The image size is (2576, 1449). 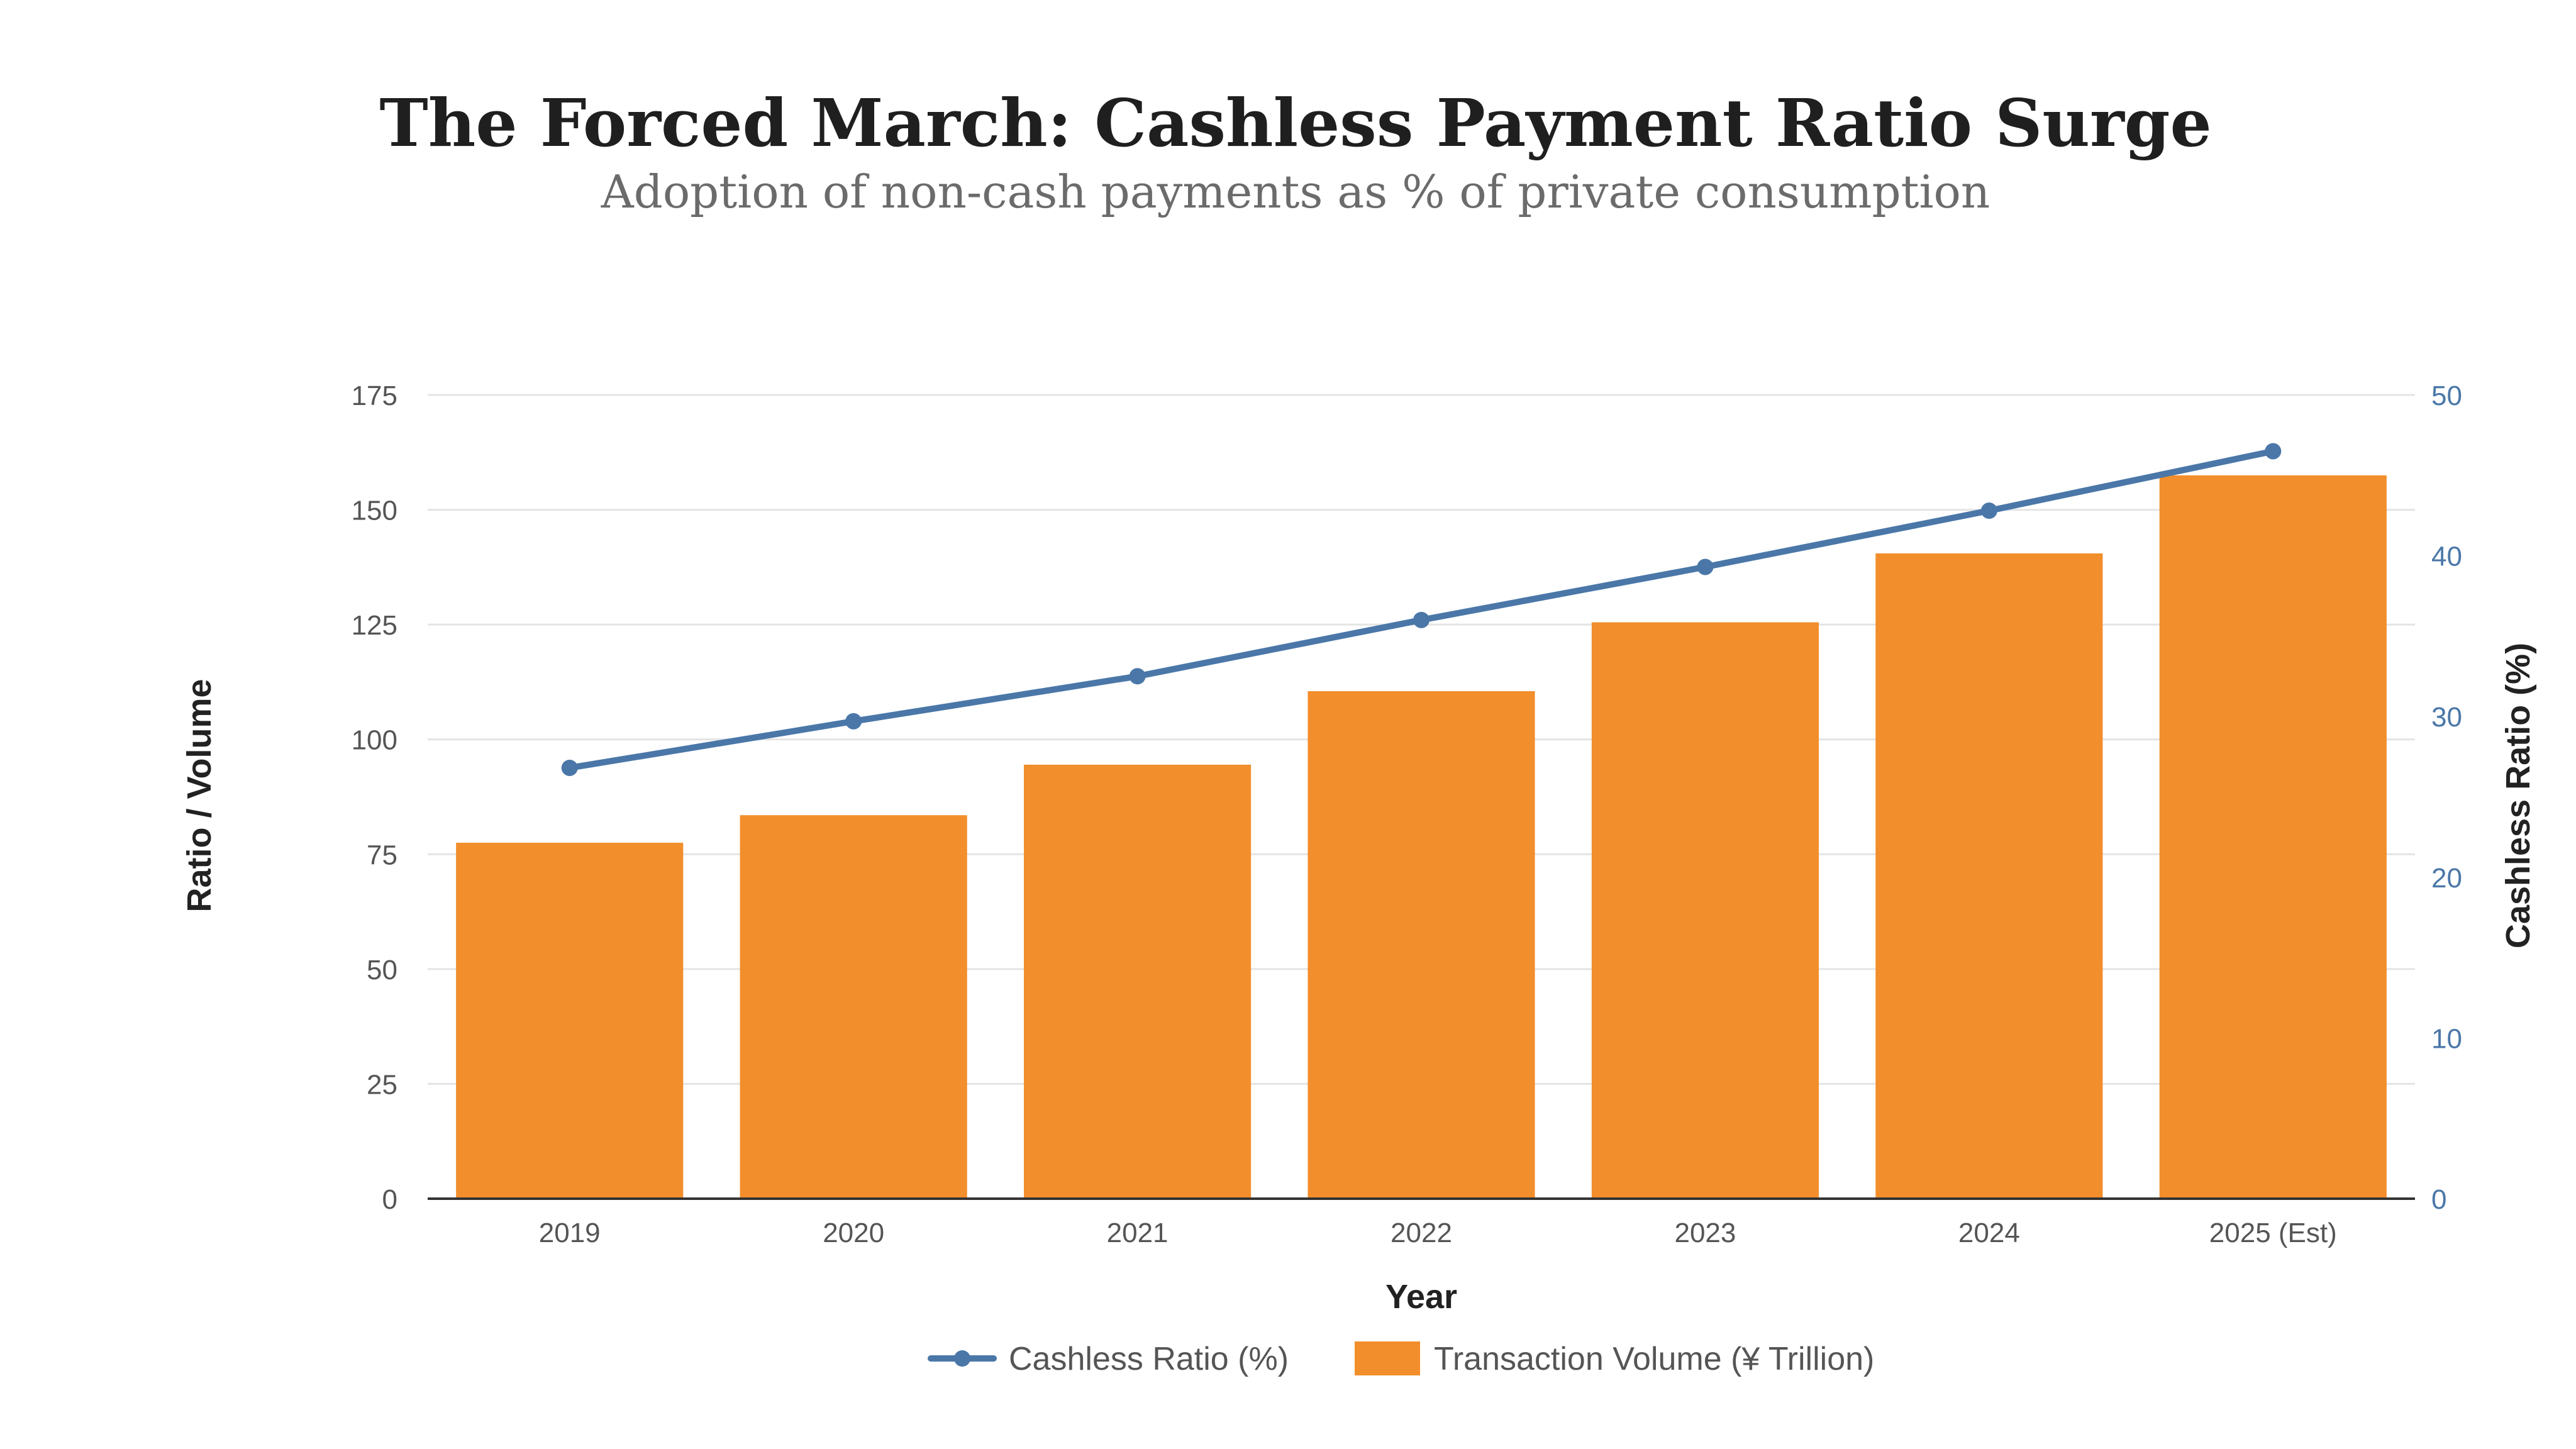 I want to click on x-axis-tick-label: 2019, so click(x=570, y=1233).